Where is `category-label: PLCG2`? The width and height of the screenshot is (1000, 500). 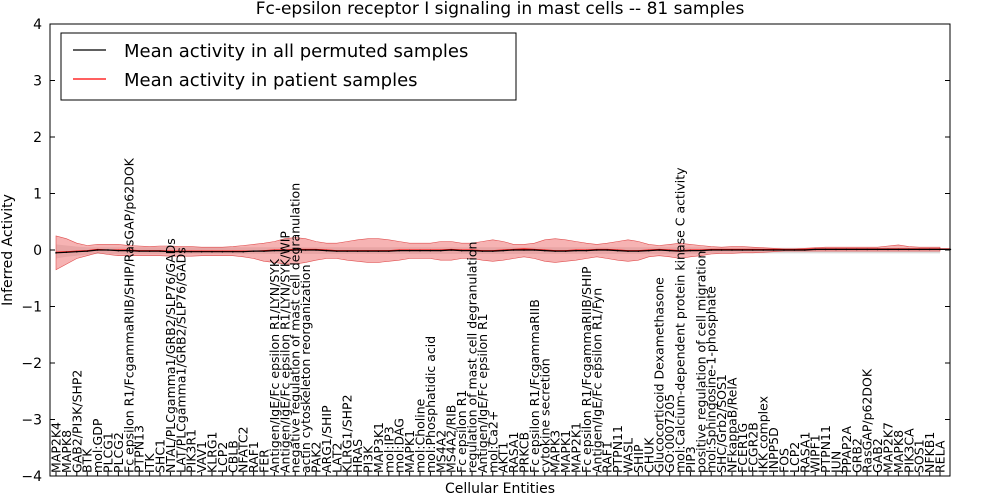 category-label: PLCG2 is located at coordinates (118, 452).